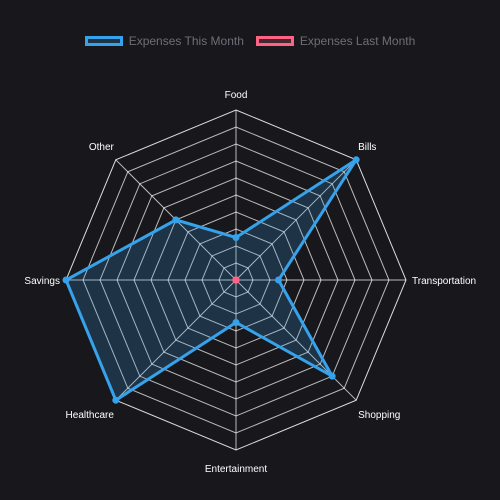 This screenshot has width=500, height=500. Describe the element at coordinates (296, 340) in the screenshot. I see `spoke-shopping` at that location.